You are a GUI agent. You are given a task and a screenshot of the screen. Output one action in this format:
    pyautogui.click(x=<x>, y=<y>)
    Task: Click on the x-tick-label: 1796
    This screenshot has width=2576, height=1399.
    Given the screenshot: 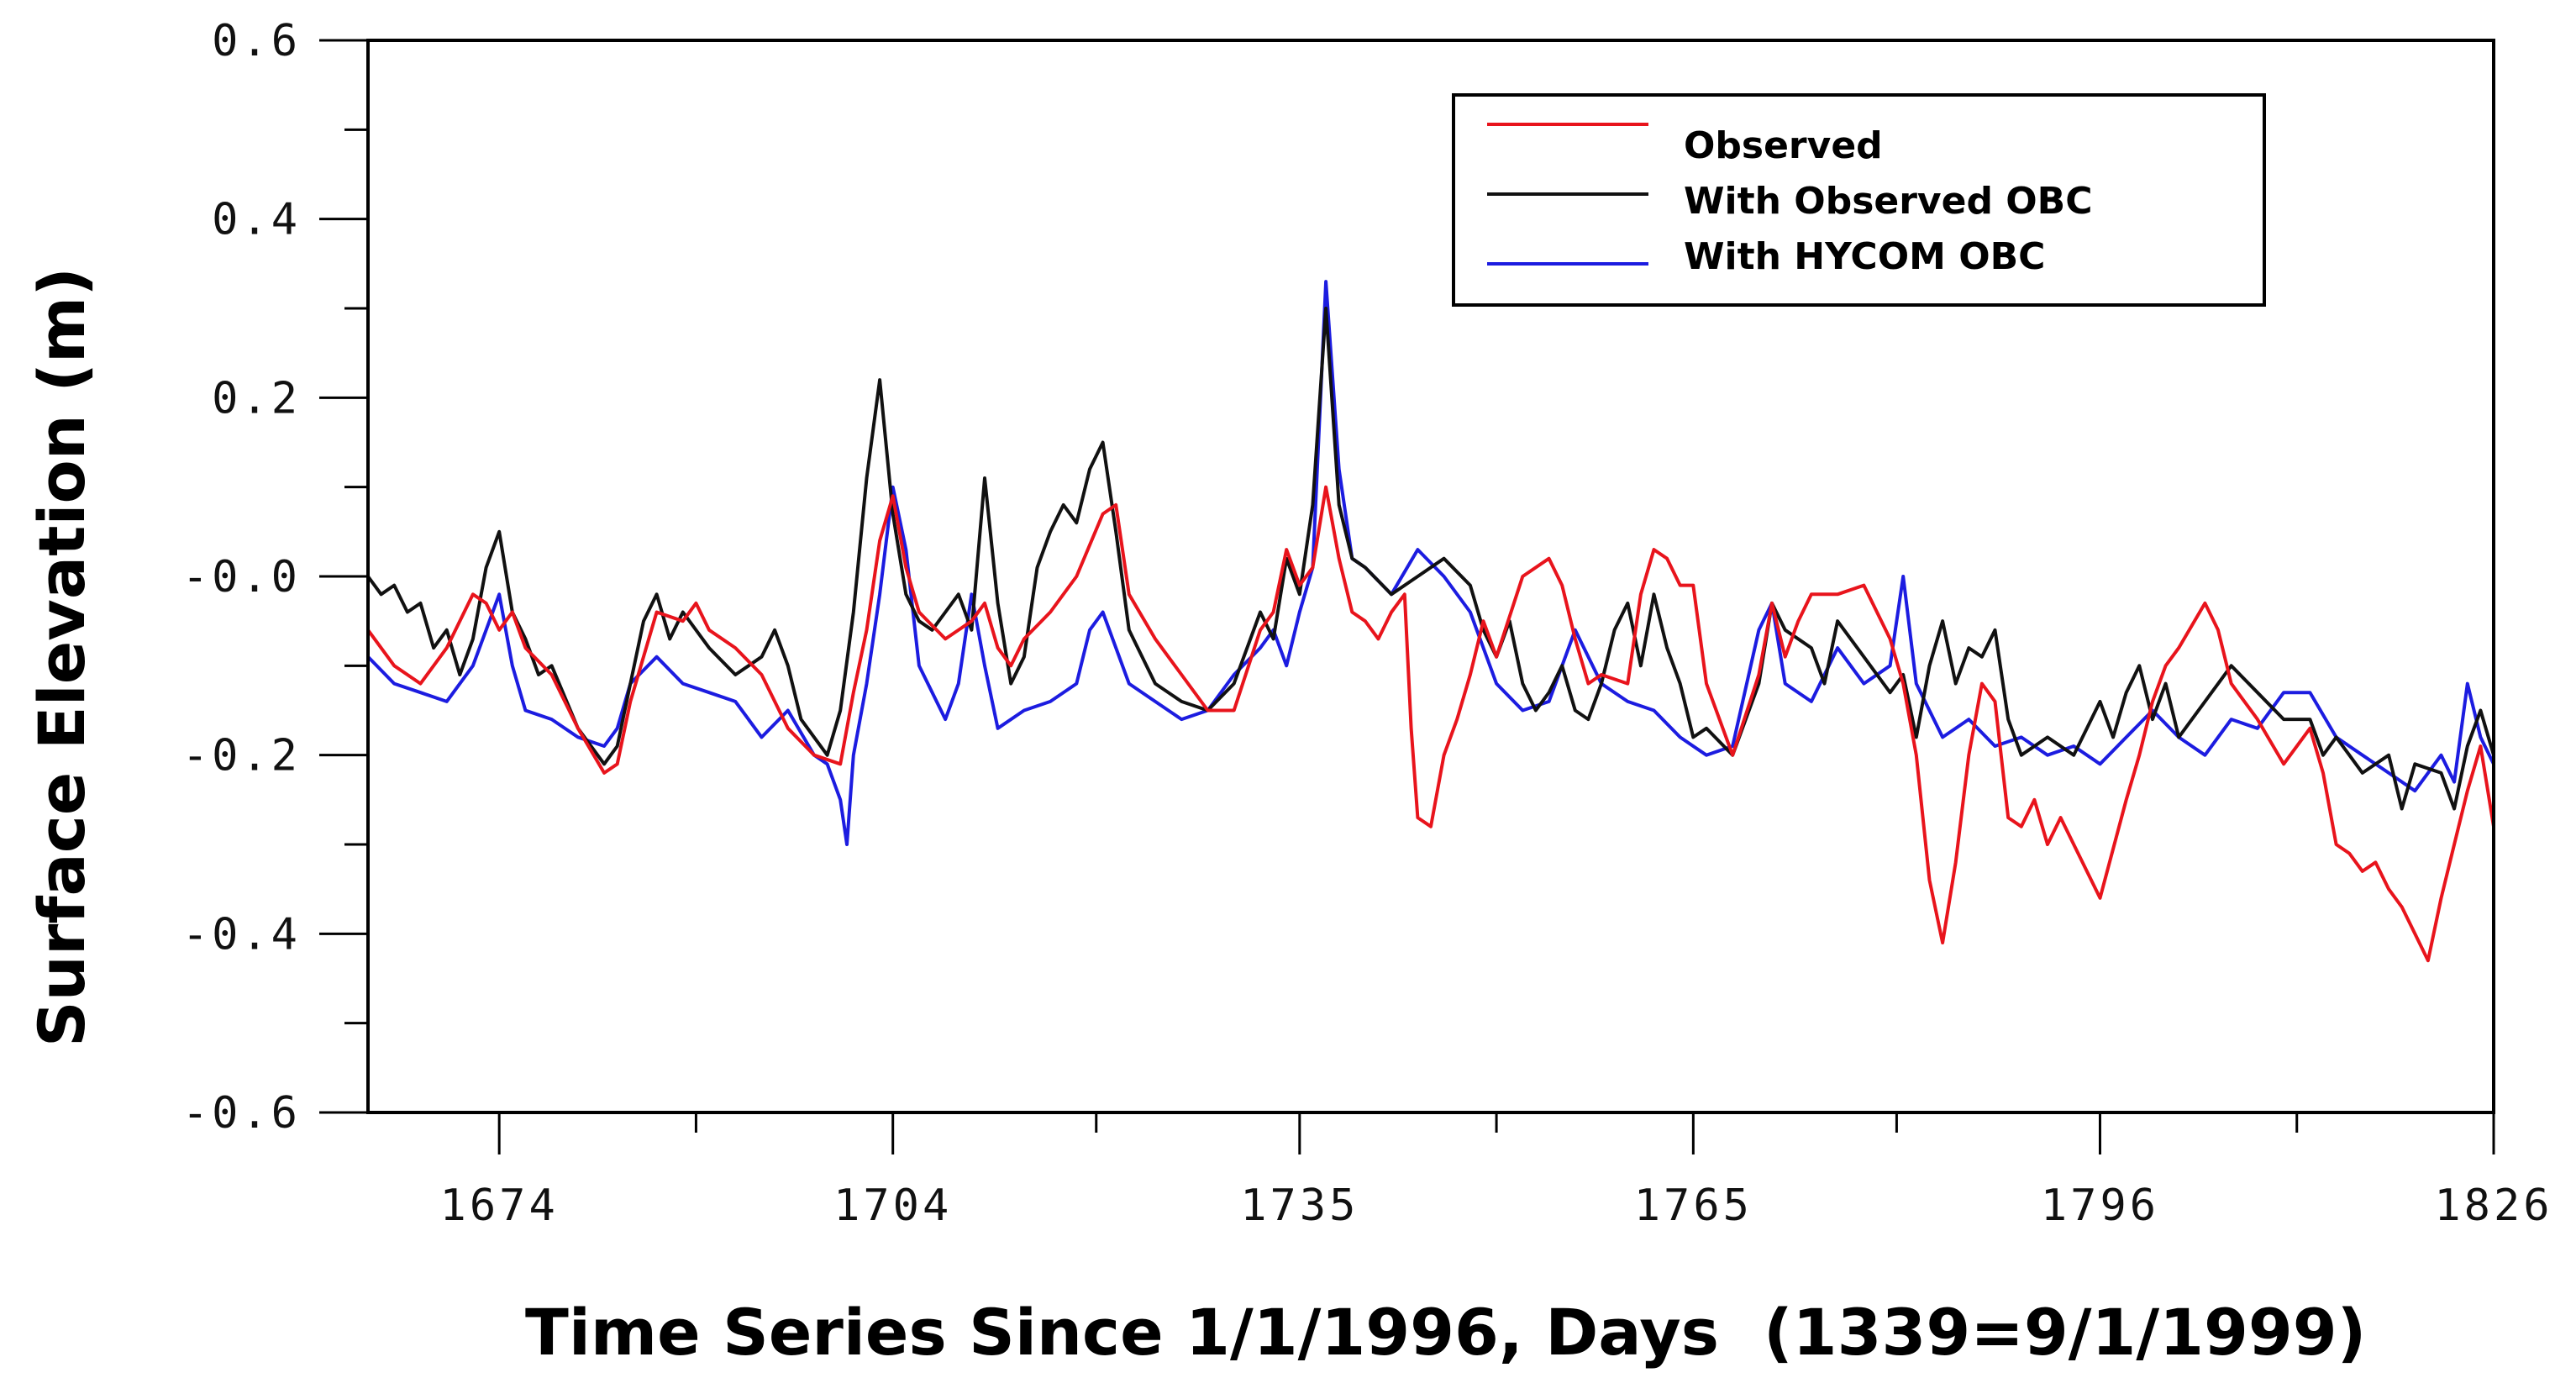 What is the action you would take?
    pyautogui.click(x=2100, y=1206)
    